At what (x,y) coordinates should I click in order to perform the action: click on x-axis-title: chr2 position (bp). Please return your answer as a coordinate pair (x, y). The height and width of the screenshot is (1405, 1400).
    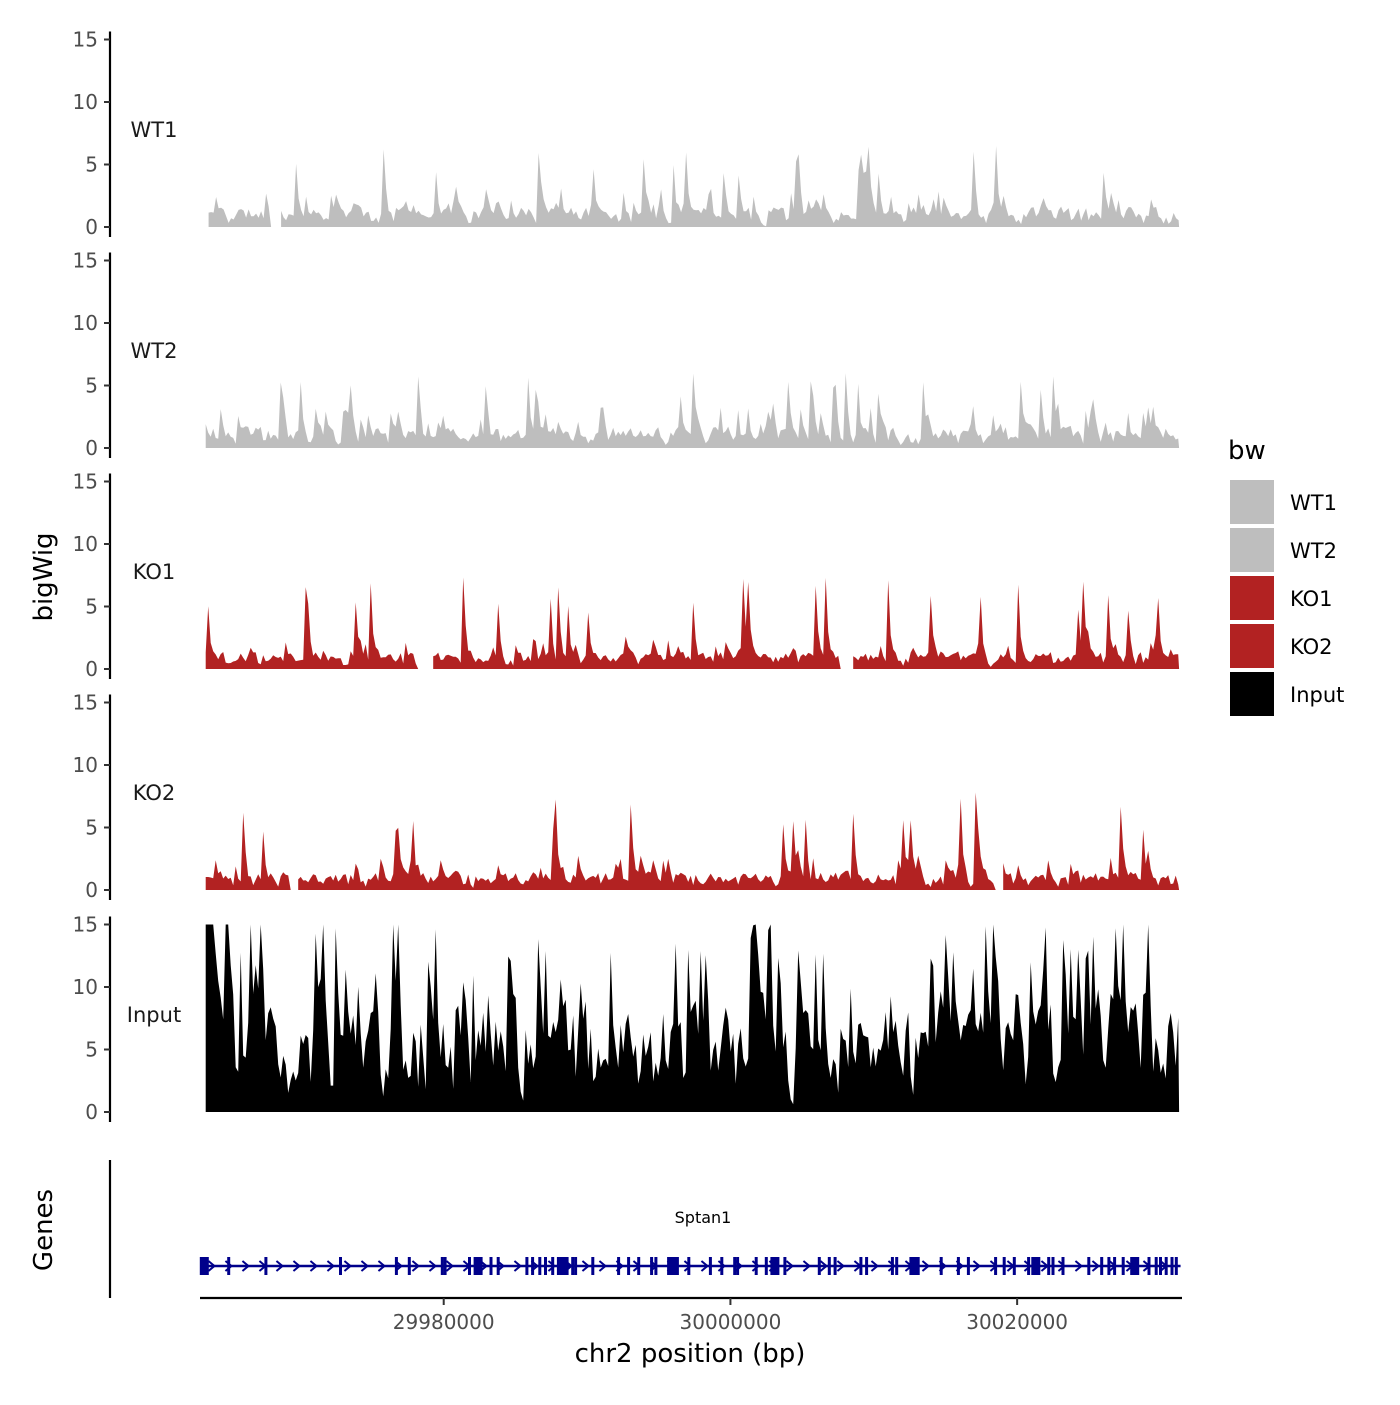
    Looking at the image, I should click on (690, 1354).